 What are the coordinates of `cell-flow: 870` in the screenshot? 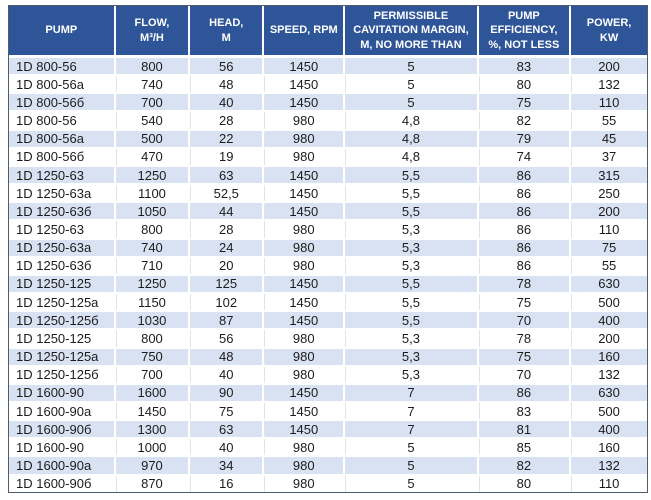 It's located at (151, 482).